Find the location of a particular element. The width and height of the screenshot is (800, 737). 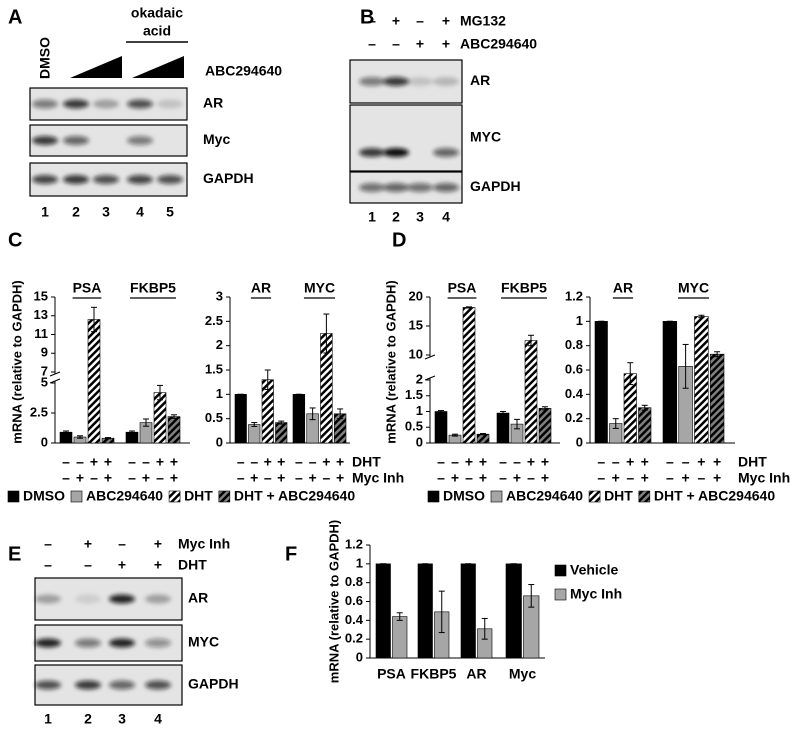

category-label: FKBP5 is located at coordinates (153, 288).